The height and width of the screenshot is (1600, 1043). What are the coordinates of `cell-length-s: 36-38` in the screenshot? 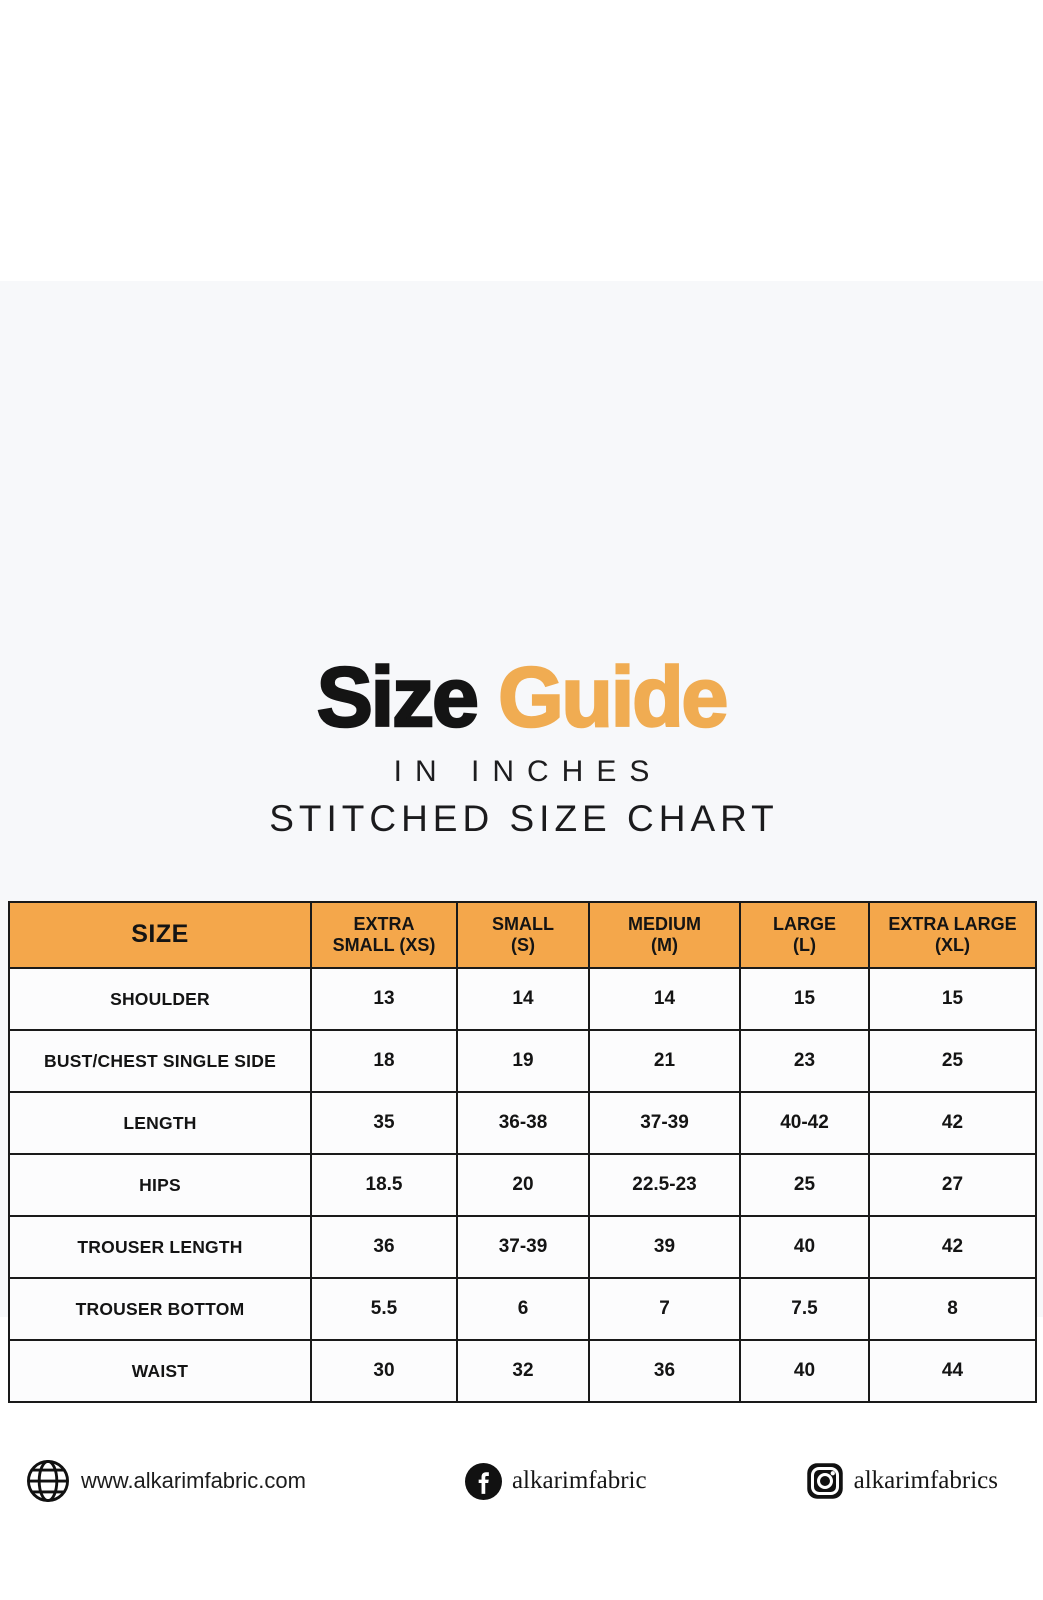 It's located at (523, 1123).